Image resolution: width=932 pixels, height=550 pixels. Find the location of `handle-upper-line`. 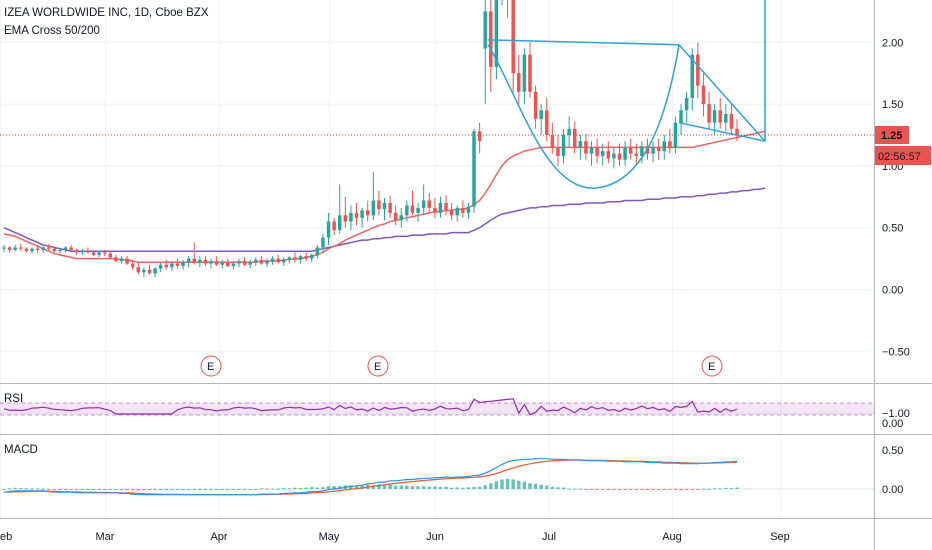

handle-upper-line is located at coordinates (722, 93).